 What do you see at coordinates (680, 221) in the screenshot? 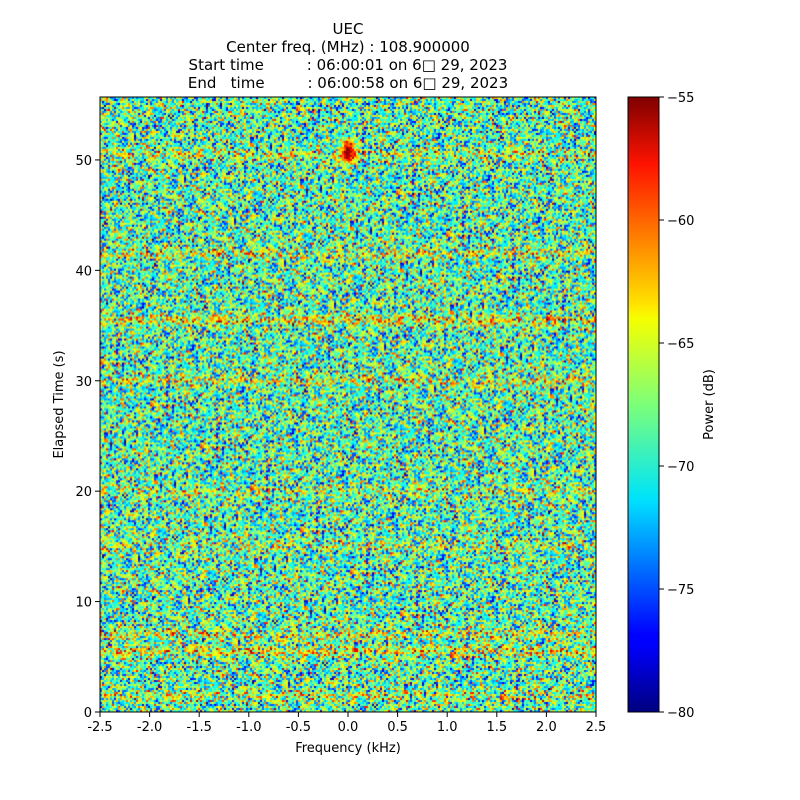
I see `colorbar-tick-label: −60` at bounding box center [680, 221].